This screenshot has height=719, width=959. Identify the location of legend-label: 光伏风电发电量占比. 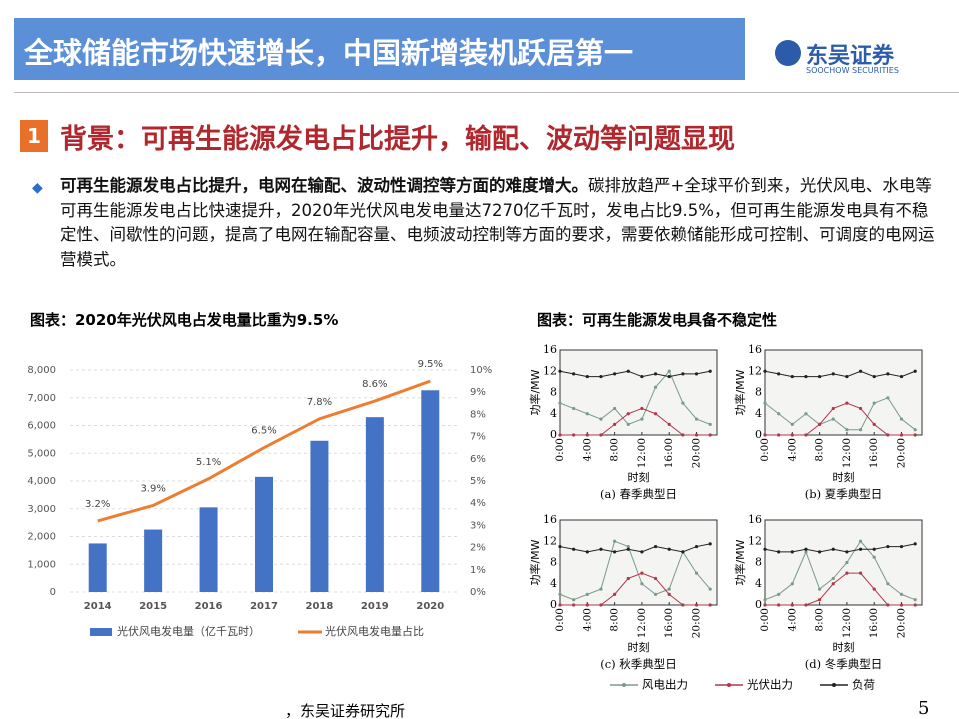
(374, 631).